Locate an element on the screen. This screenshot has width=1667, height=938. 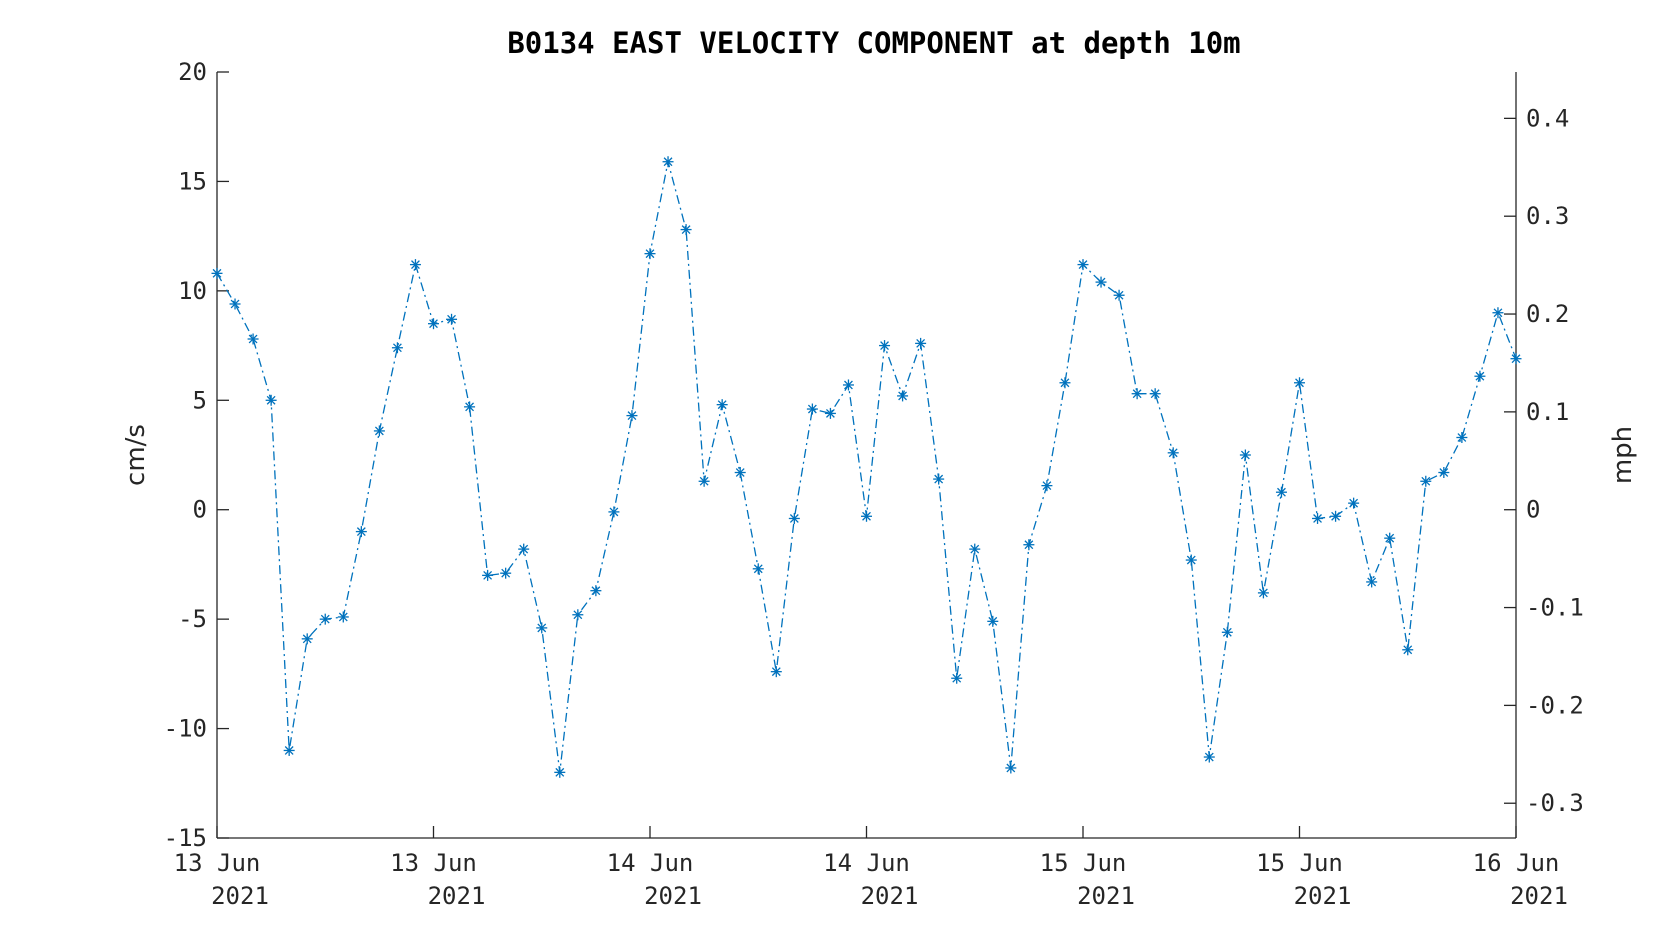
y-ticks-right: -0.3 -0.2 -0.1 0 0.1 0.2 0.3 0.4 is located at coordinates (1544, 460).